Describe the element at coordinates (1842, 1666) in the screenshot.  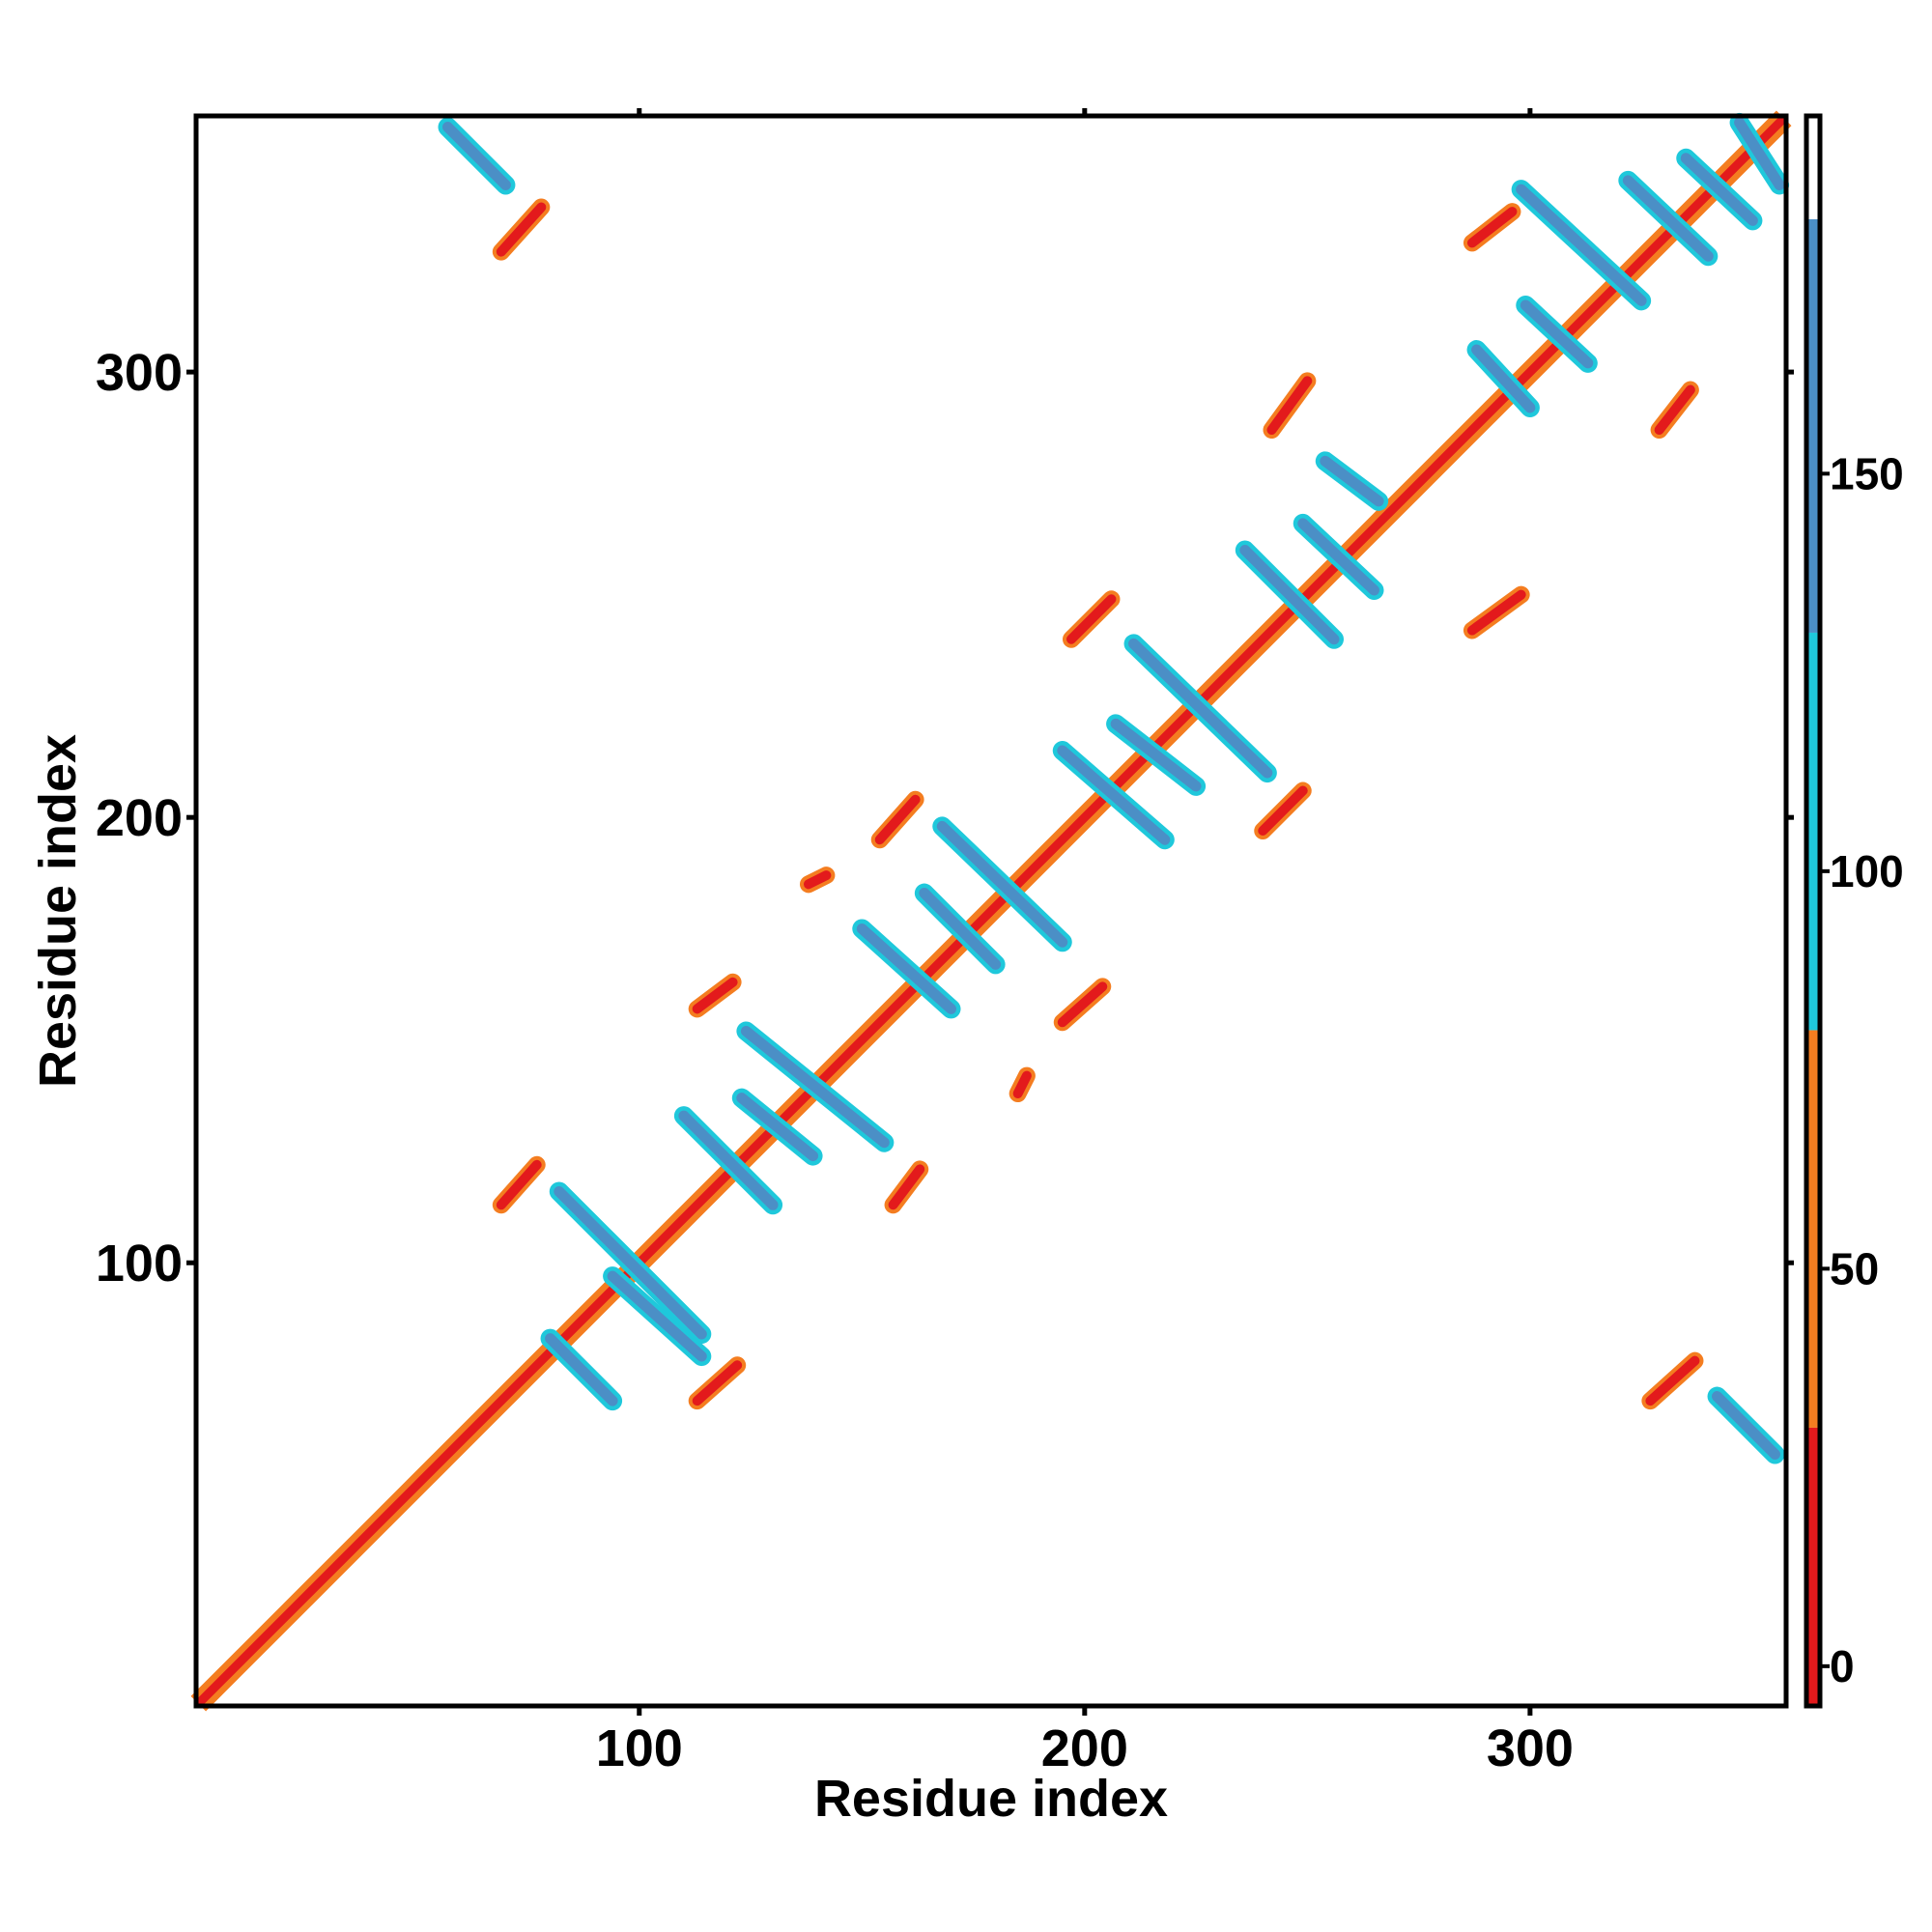
I see `colorbar-tick-label: 0` at that location.